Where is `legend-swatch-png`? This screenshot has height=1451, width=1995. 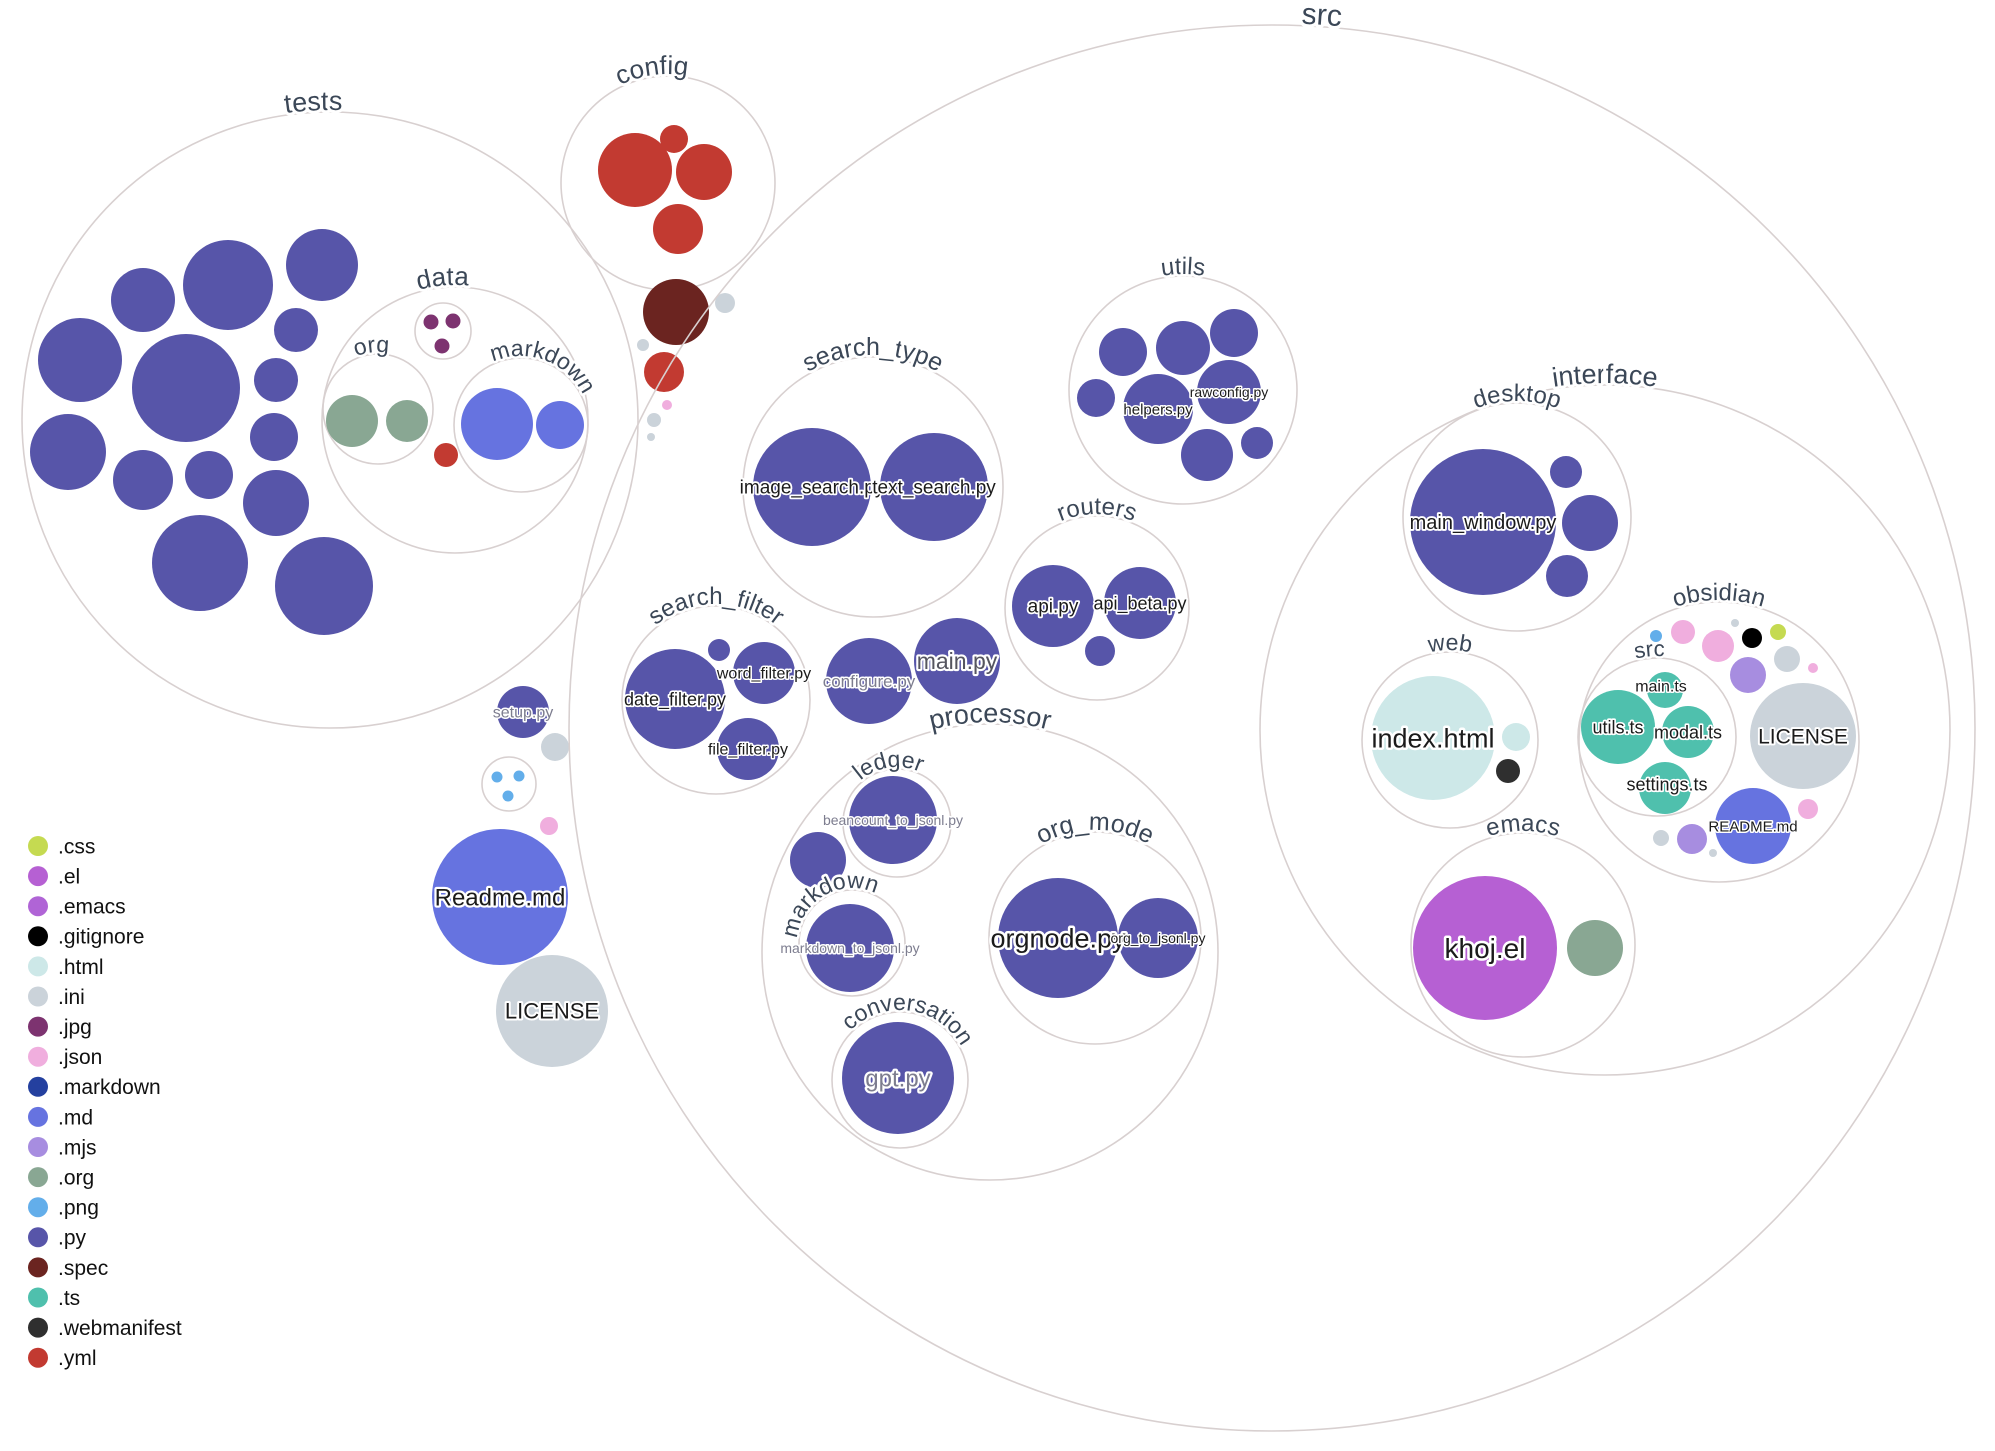
legend-swatch-png is located at coordinates (38, 1207).